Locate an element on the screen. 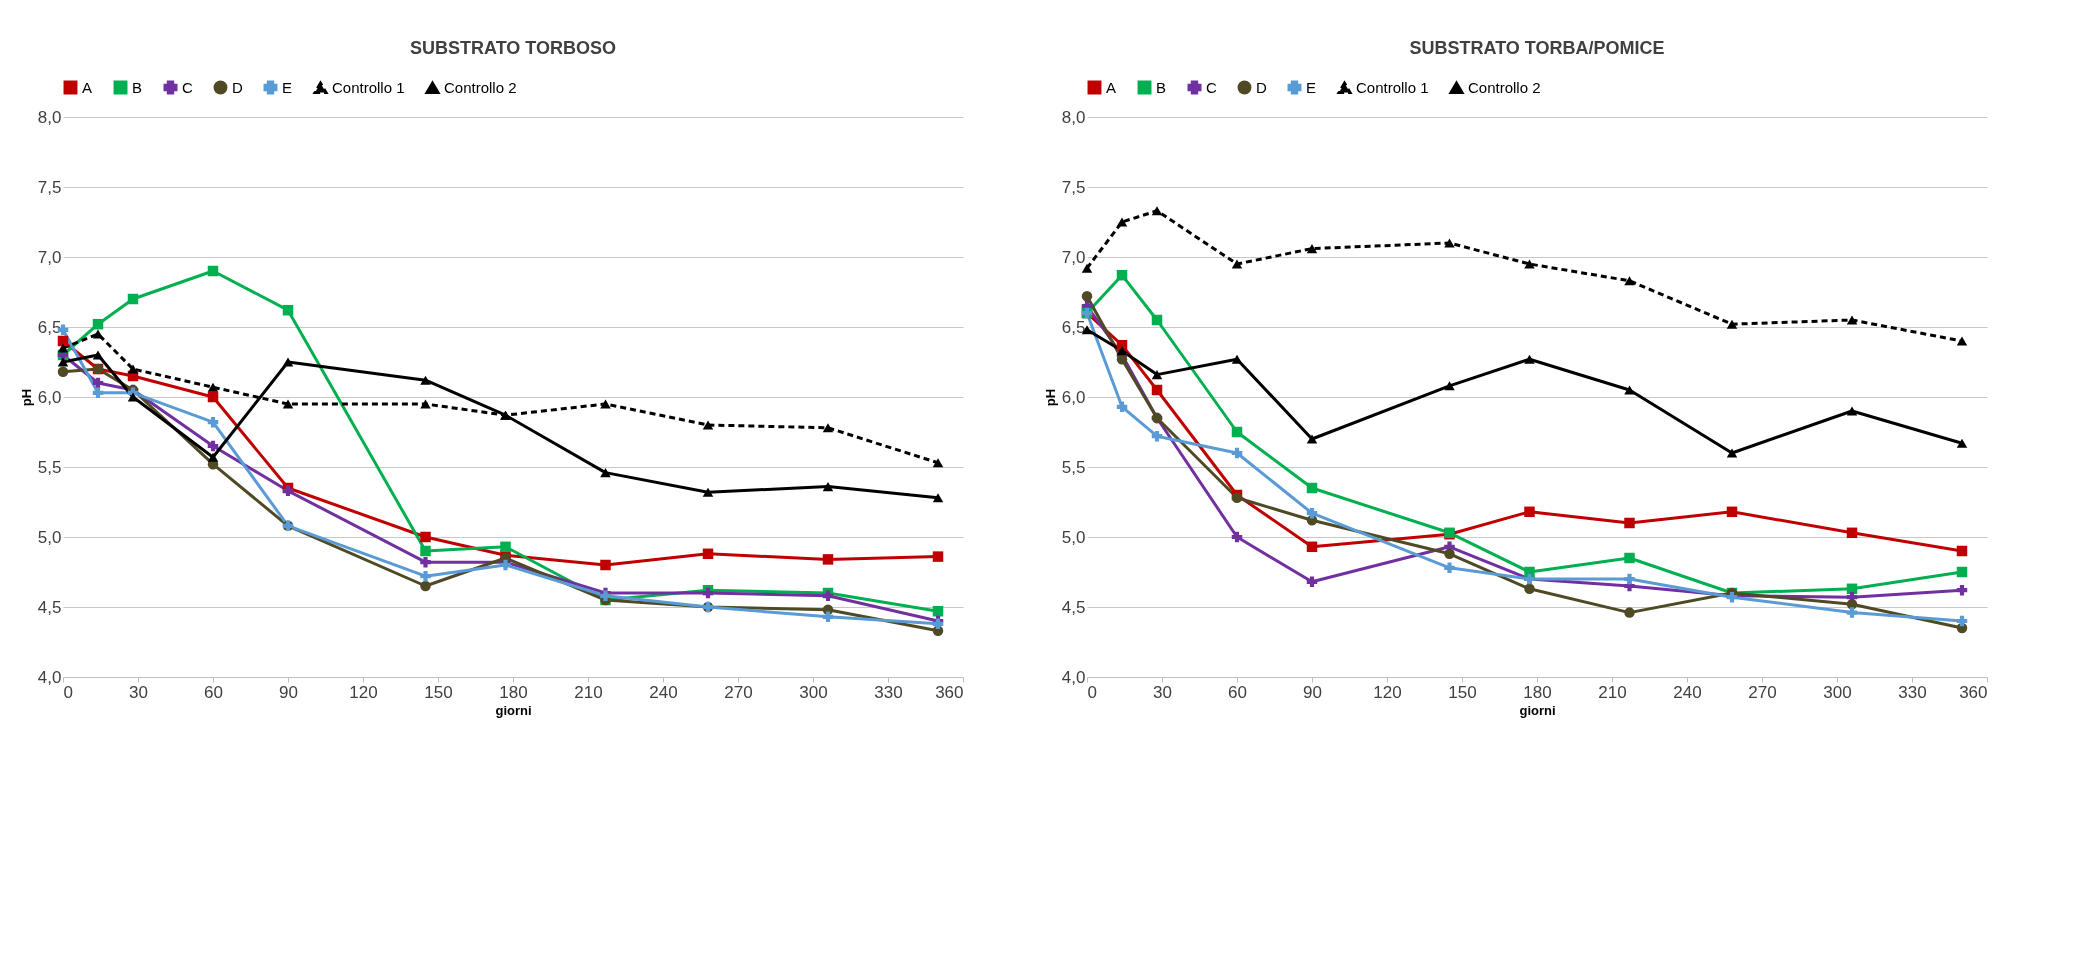  y-tick-label: 6,5 is located at coordinates (1073, 327).